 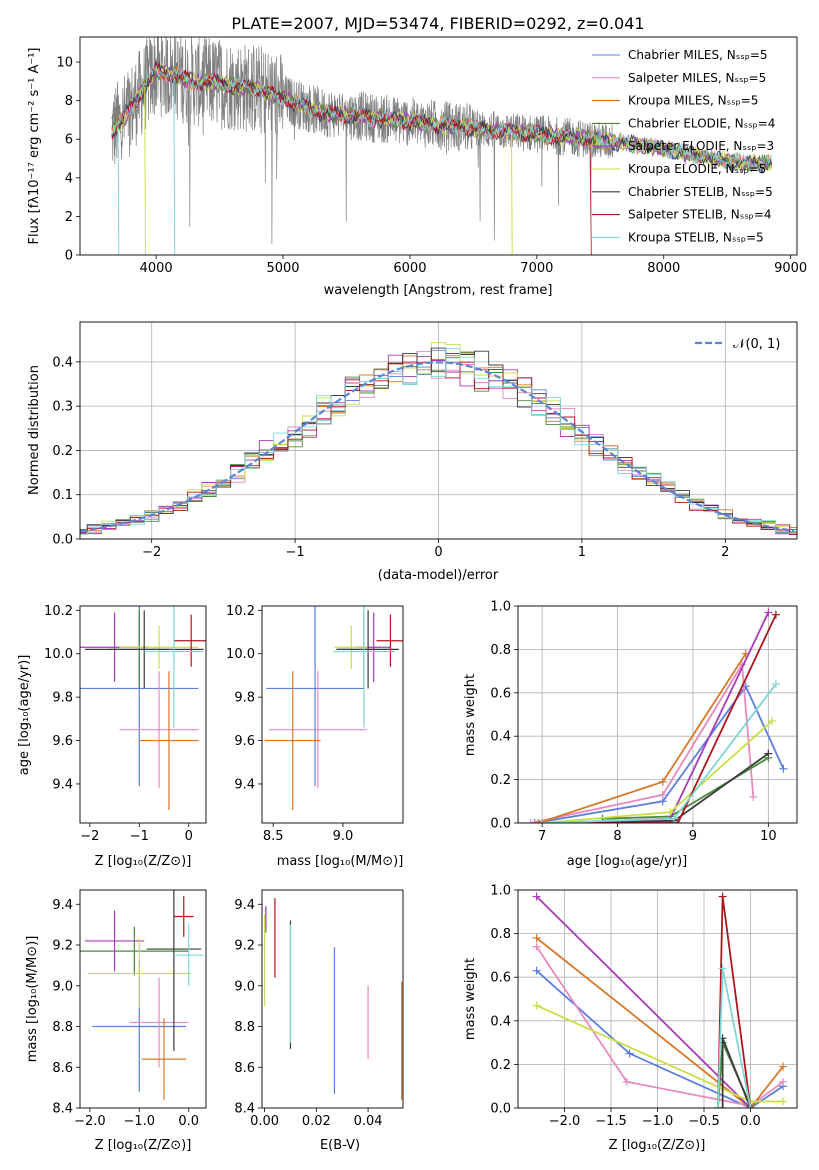 I want to click on residual-histogram-salpeter_stelib, so click(x=438, y=448).